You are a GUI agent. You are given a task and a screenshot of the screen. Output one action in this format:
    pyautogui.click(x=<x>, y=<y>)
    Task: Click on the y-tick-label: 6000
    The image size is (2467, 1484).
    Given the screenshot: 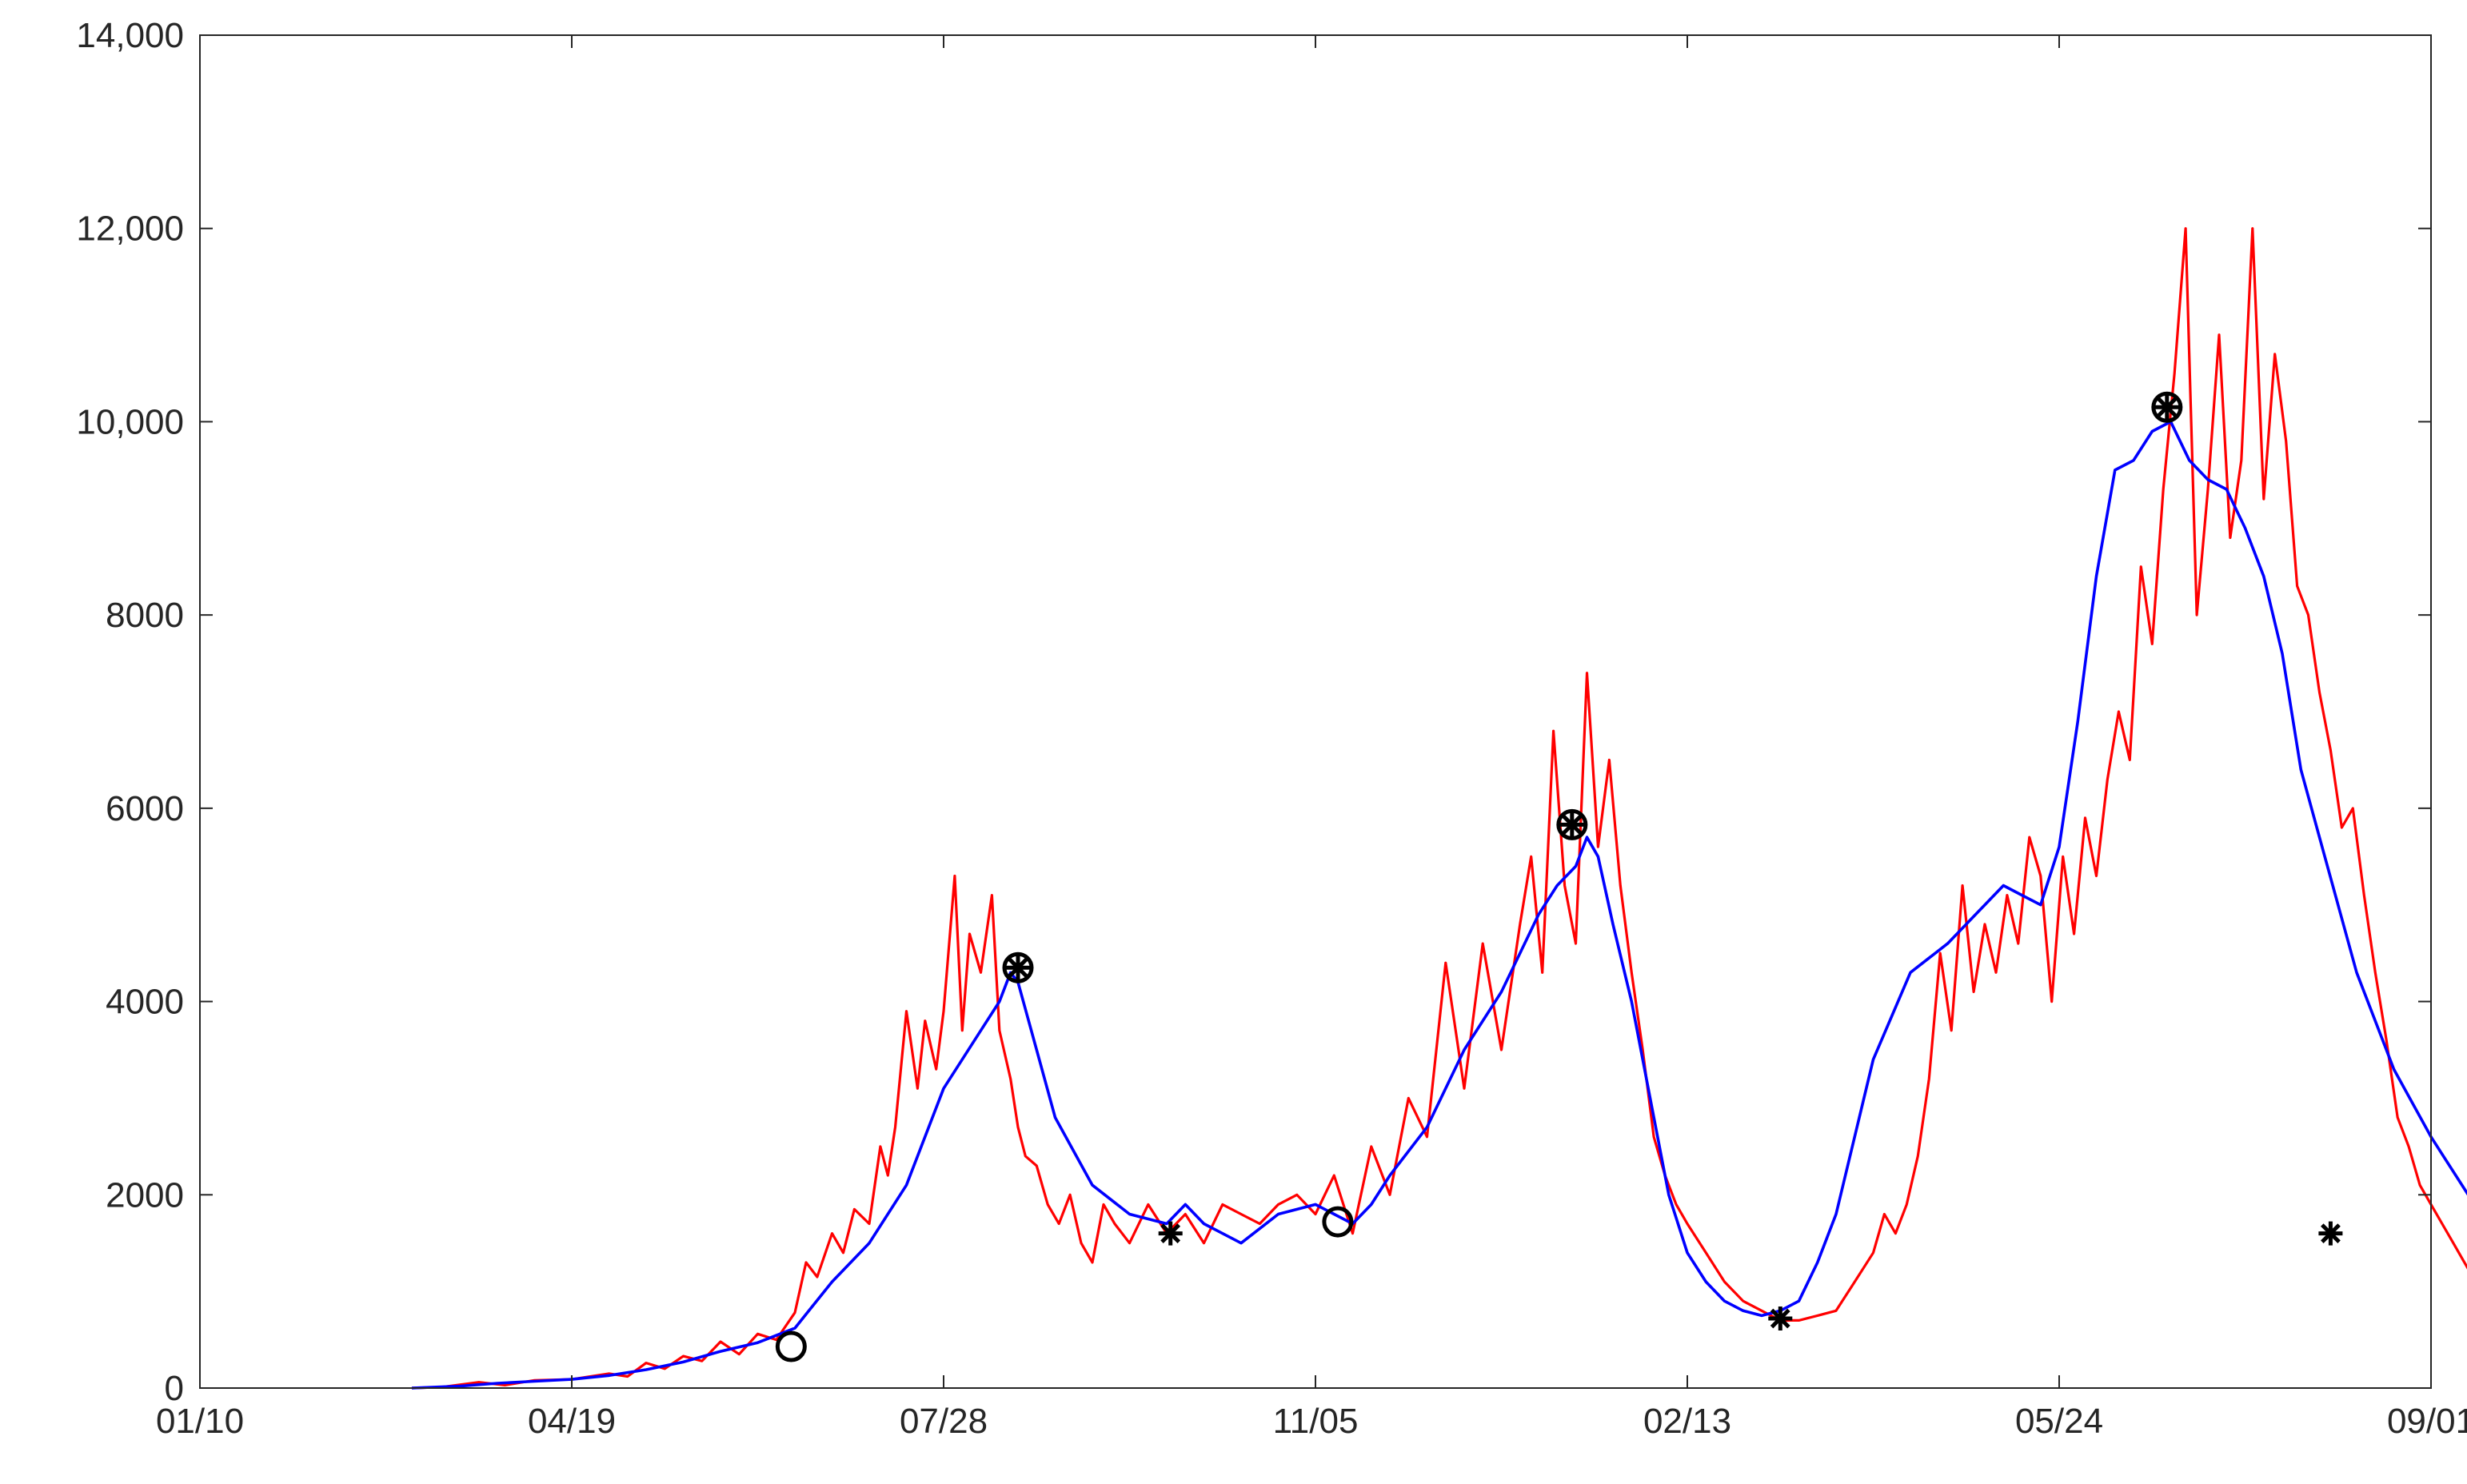 What is the action you would take?
    pyautogui.click(x=145, y=808)
    